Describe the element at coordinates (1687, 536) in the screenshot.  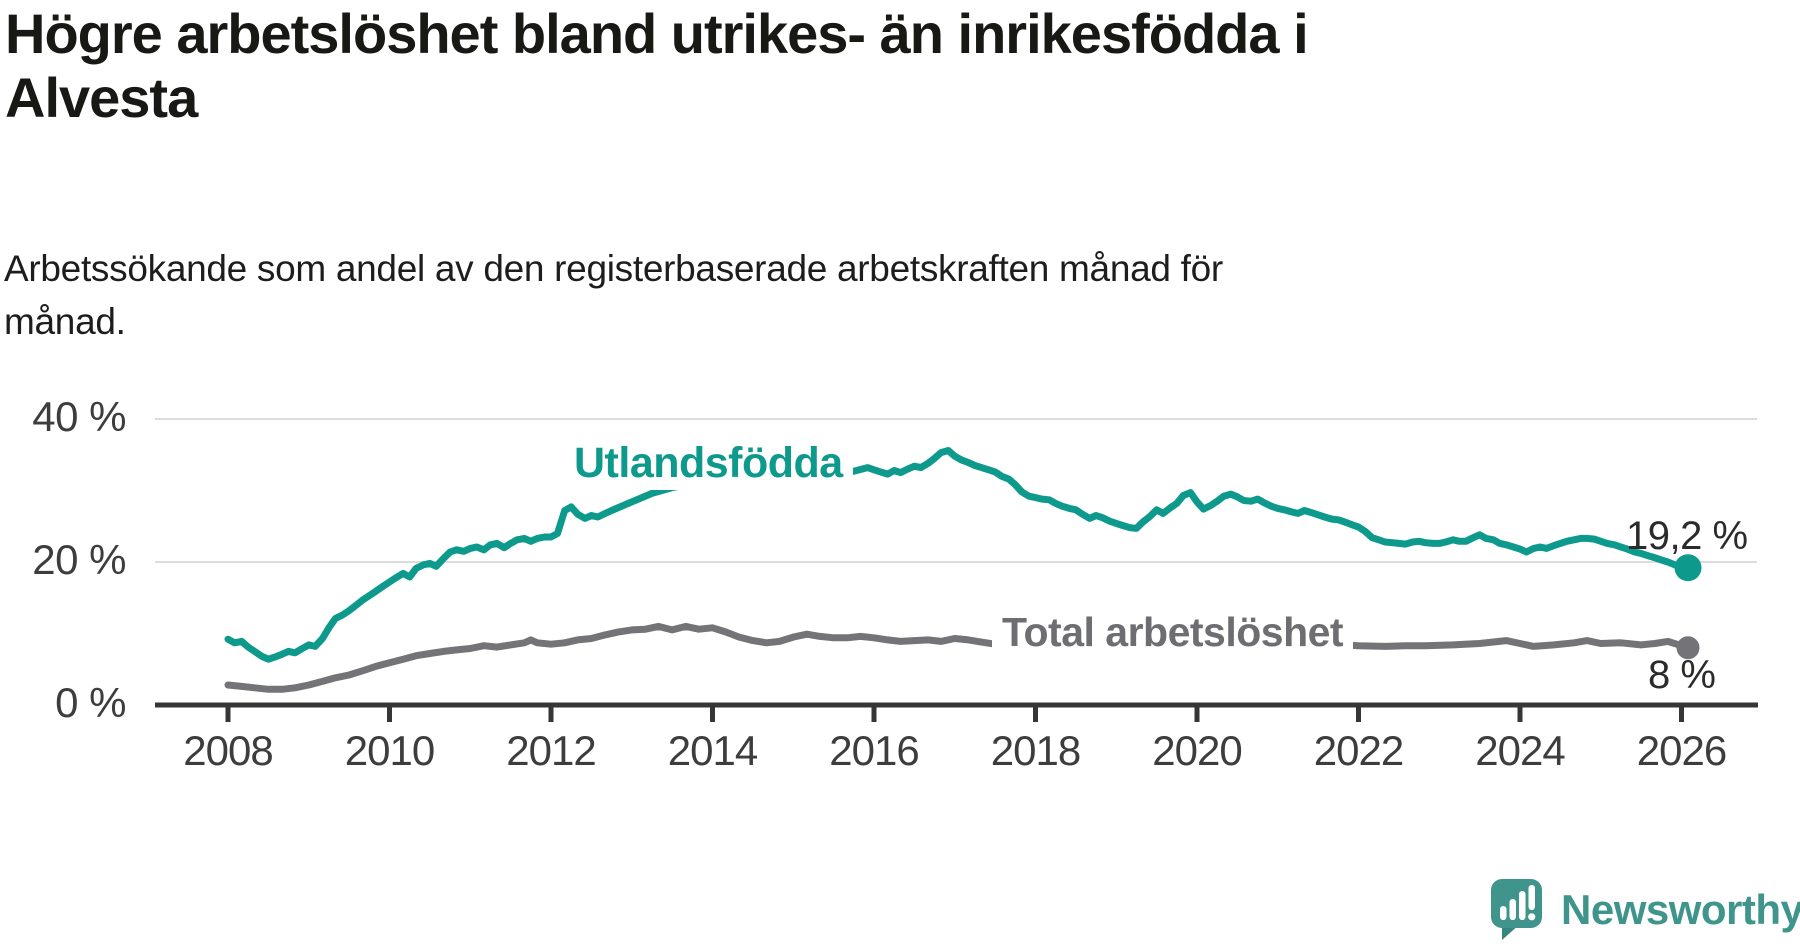
I see `end-value-label-utlandsfodda: 19,2 %` at that location.